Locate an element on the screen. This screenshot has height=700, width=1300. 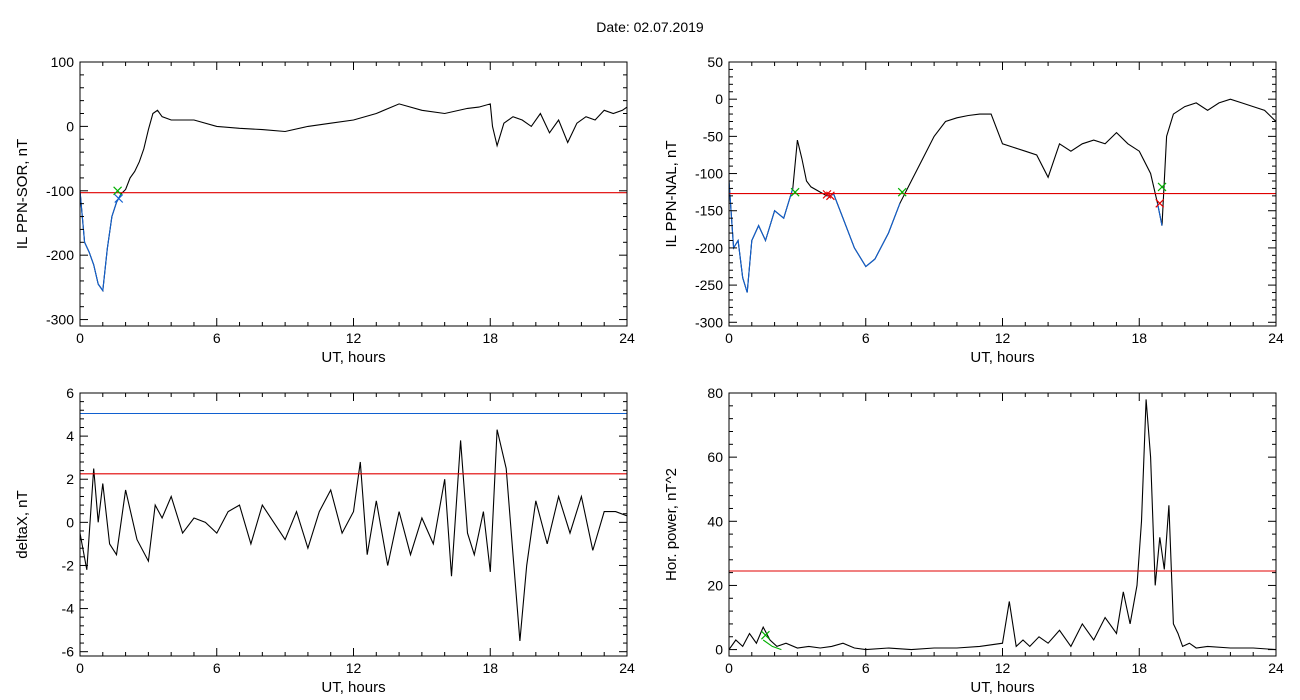
y-tick-label: -4 is located at coordinates (68, 609).